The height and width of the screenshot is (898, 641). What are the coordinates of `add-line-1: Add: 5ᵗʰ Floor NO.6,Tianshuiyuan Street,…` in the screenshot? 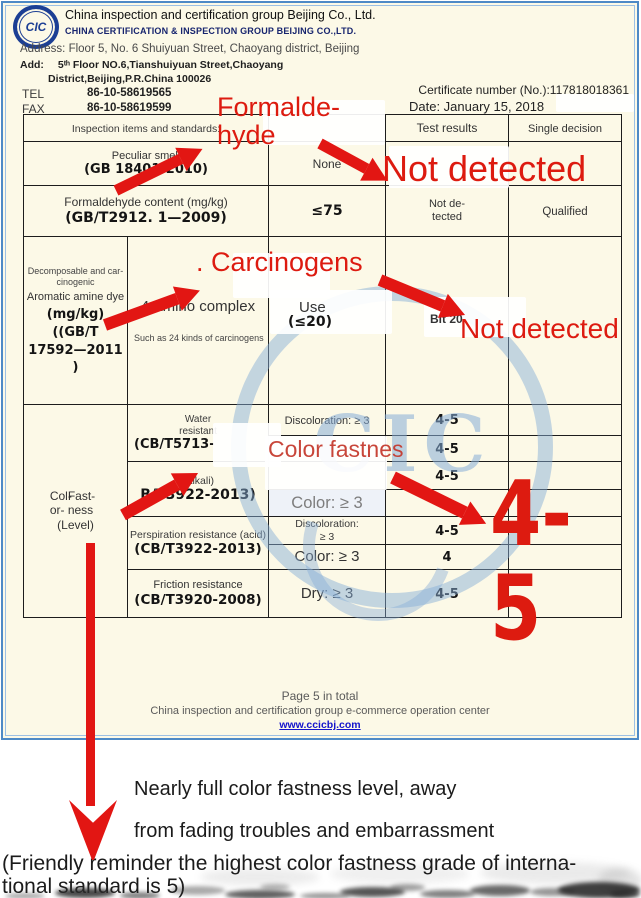 It's located at (151, 65).